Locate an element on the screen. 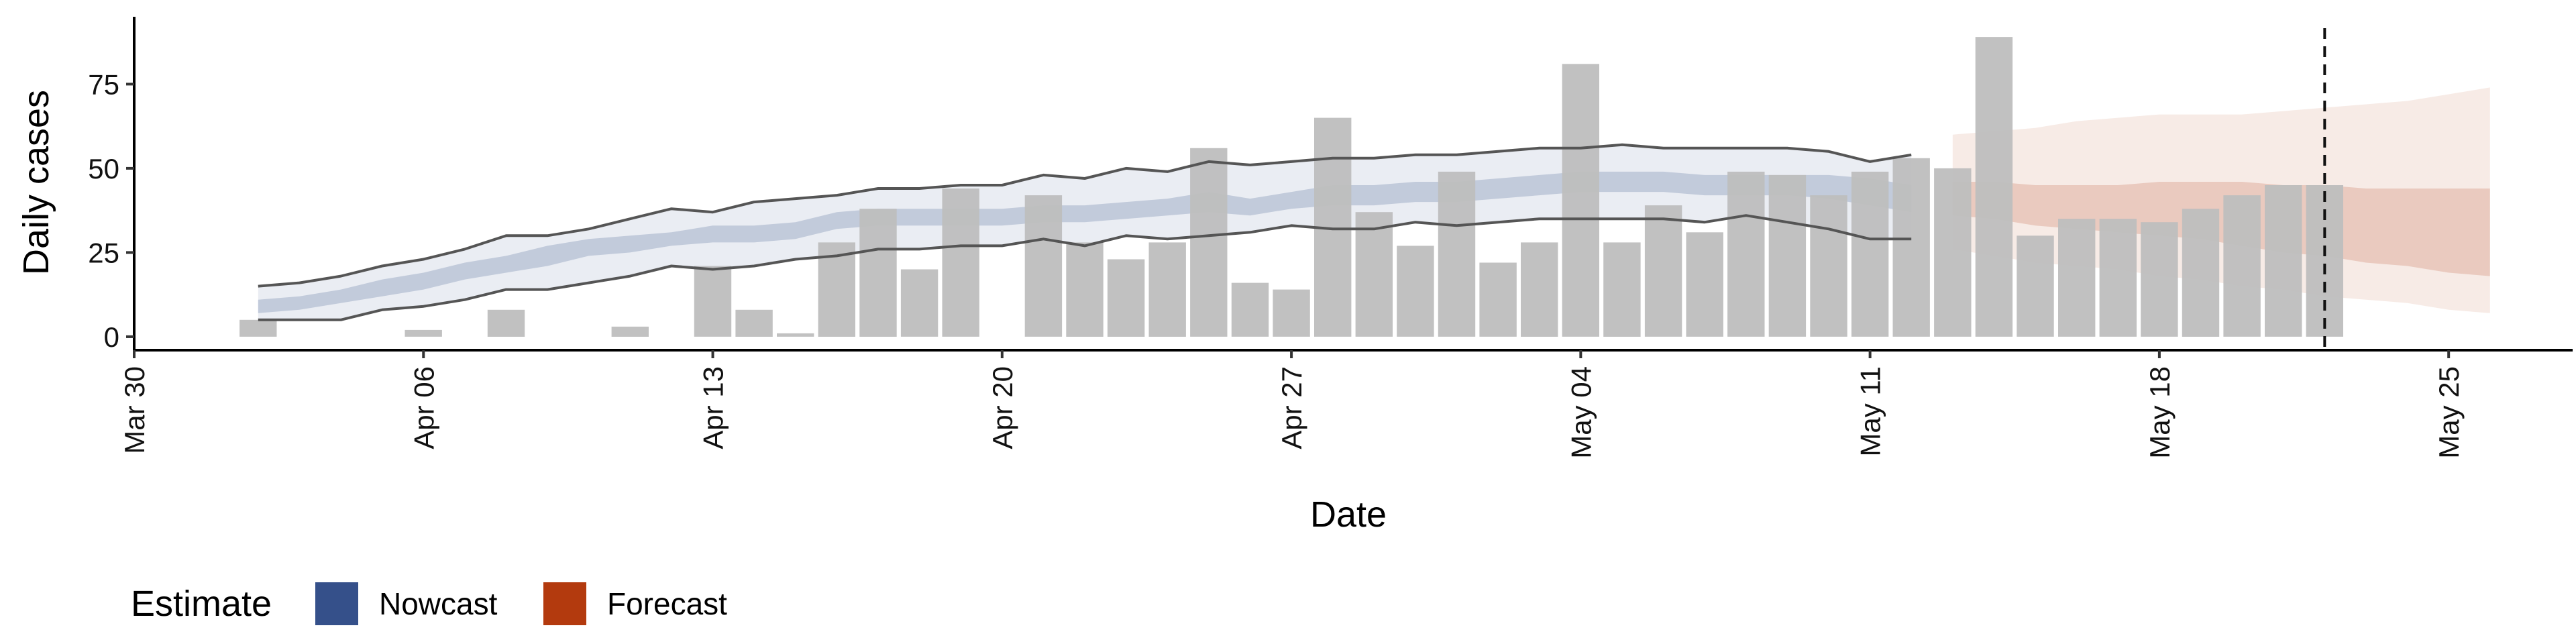 This screenshot has height=644, width=2576. x-tick-label: Mar 30 is located at coordinates (134, 410).